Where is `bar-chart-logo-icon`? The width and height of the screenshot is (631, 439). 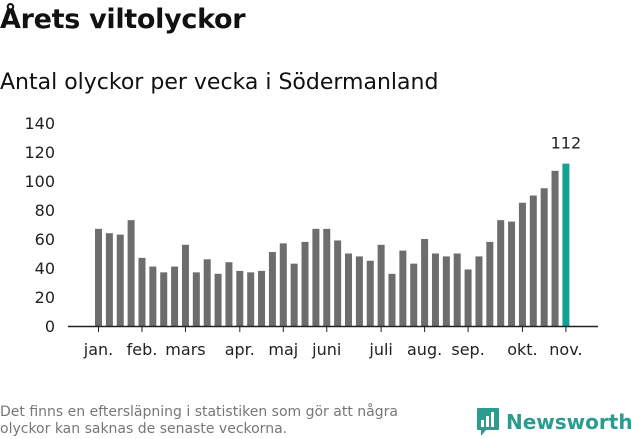 bar-chart-logo-icon is located at coordinates (488, 422).